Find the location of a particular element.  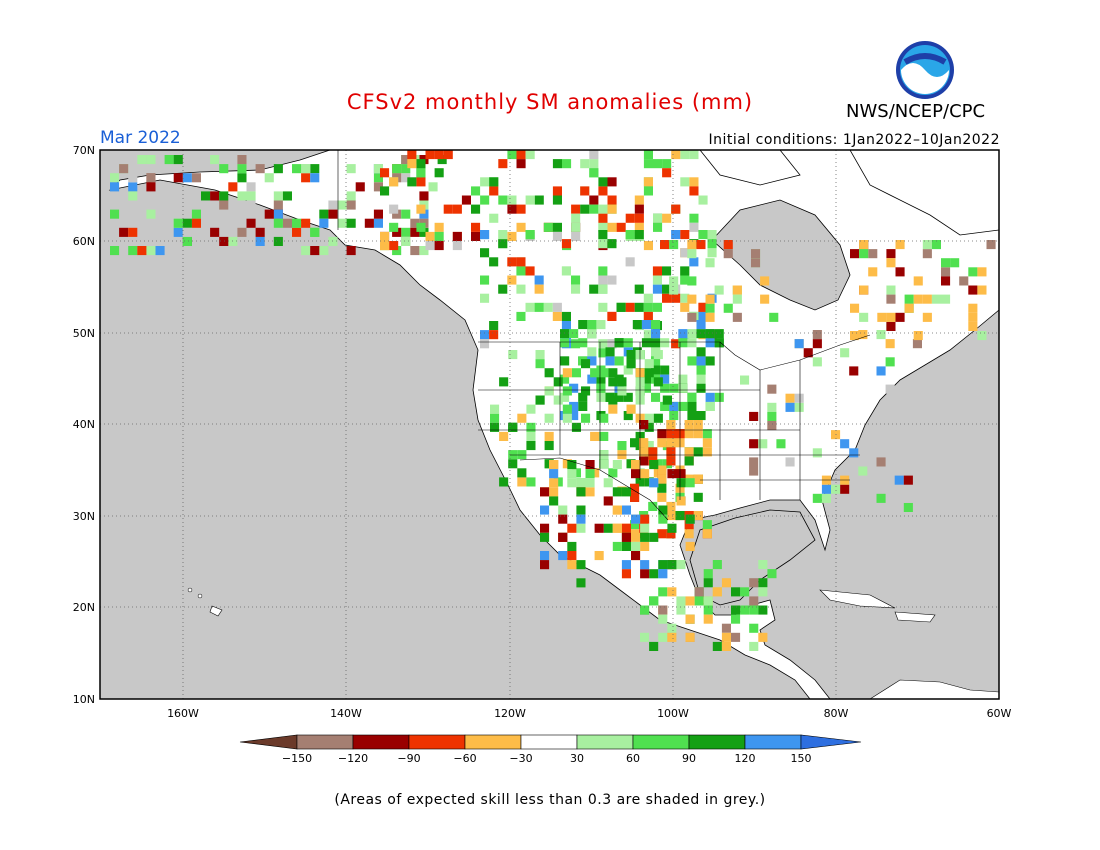

legend-label: 60 is located at coordinates (633, 758).